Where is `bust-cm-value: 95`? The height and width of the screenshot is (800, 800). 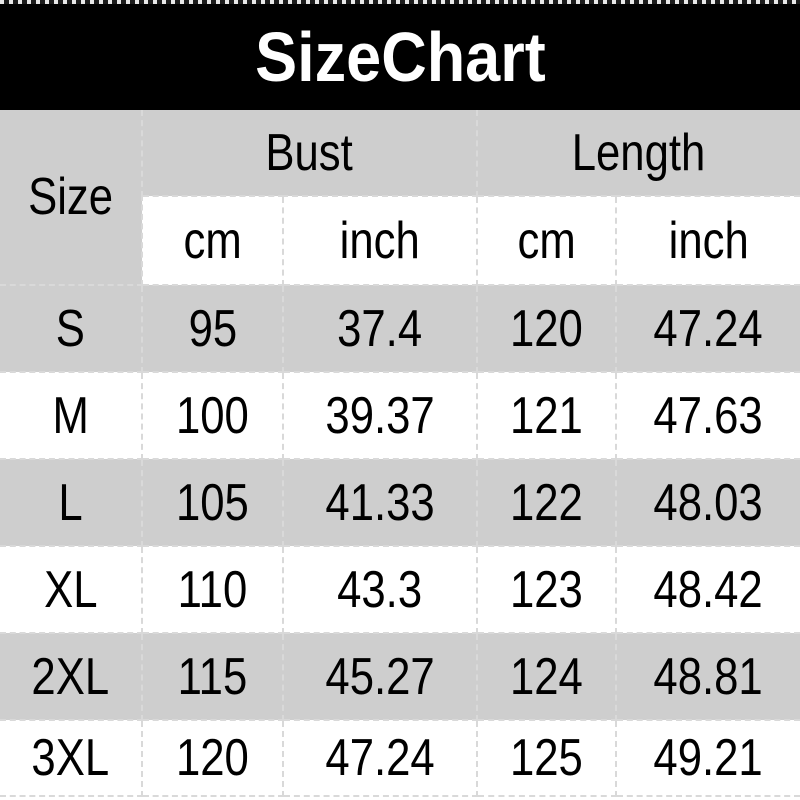
bust-cm-value: 95 is located at coordinates (212, 328).